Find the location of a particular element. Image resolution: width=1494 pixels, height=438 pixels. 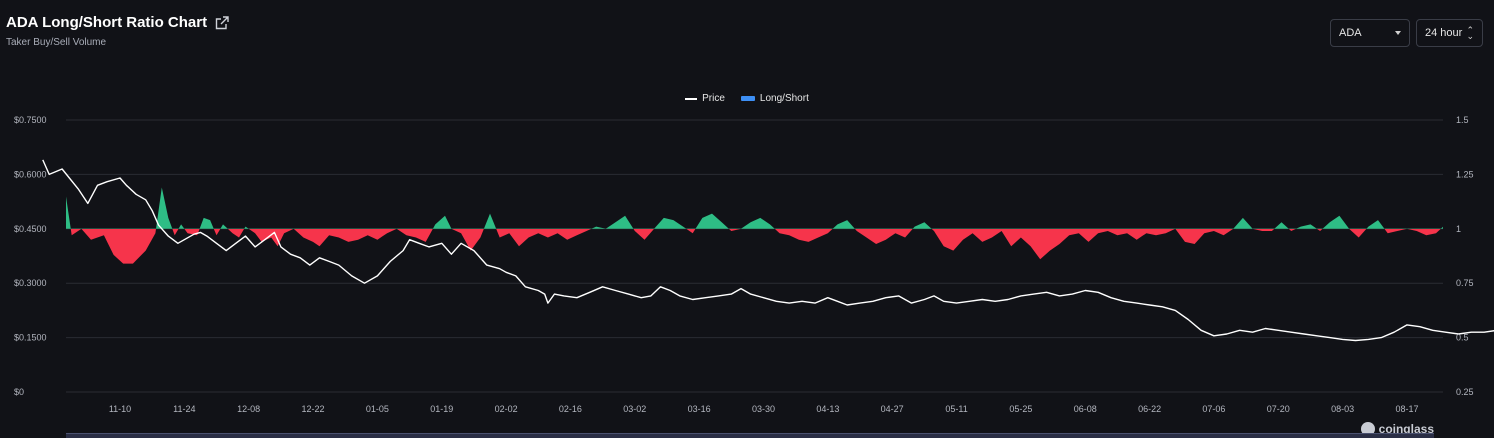

time-range-value: 24 hour is located at coordinates (1444, 33).